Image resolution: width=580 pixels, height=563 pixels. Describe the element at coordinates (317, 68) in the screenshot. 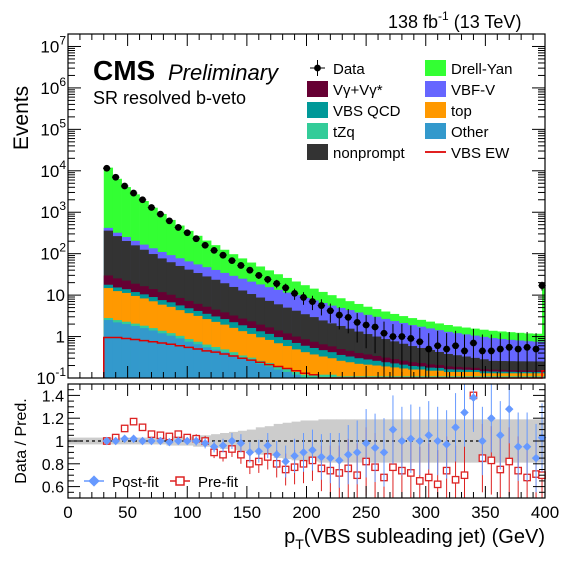

I see `legend-marker` at that location.